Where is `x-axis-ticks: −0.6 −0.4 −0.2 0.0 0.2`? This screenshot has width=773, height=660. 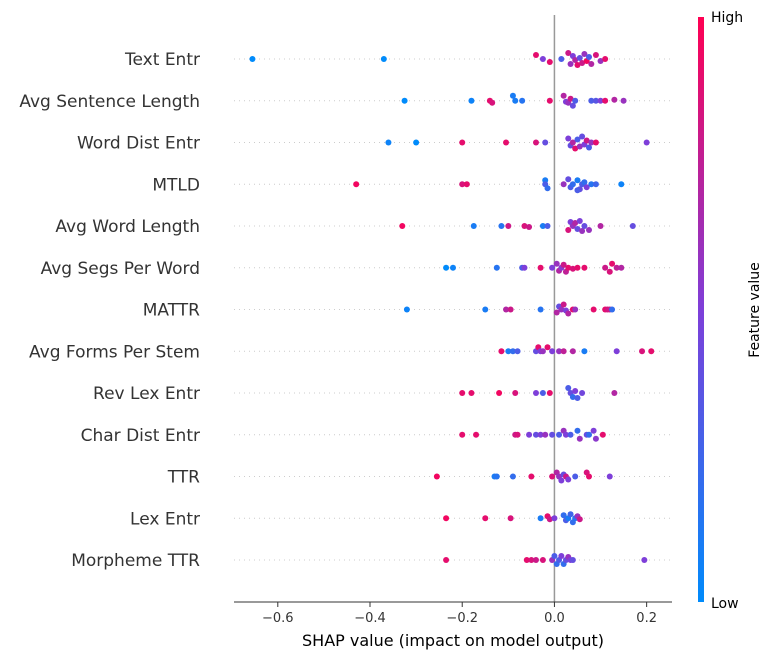 x-axis-ticks: −0.6 −0.4 −0.2 0.0 0.2 is located at coordinates (459, 614).